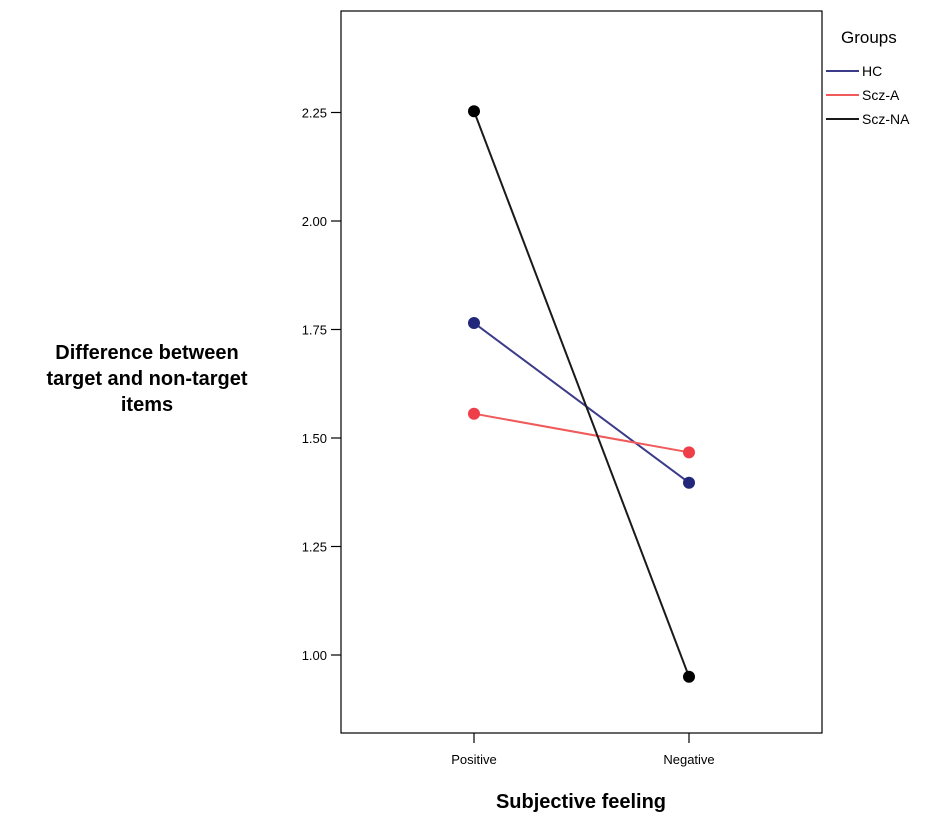 The height and width of the screenshot is (816, 933). I want to click on y-tick-label: 1.25, so click(314, 547).